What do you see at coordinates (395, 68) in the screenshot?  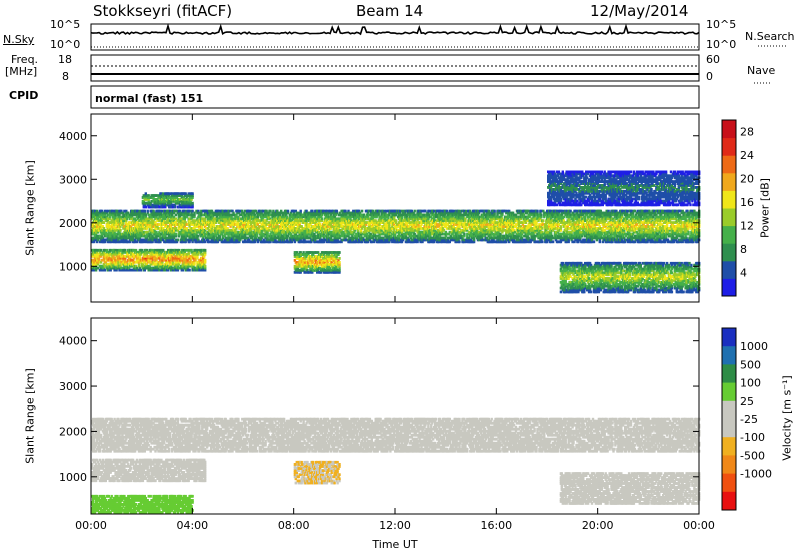 I see `freq-panel-frame` at bounding box center [395, 68].